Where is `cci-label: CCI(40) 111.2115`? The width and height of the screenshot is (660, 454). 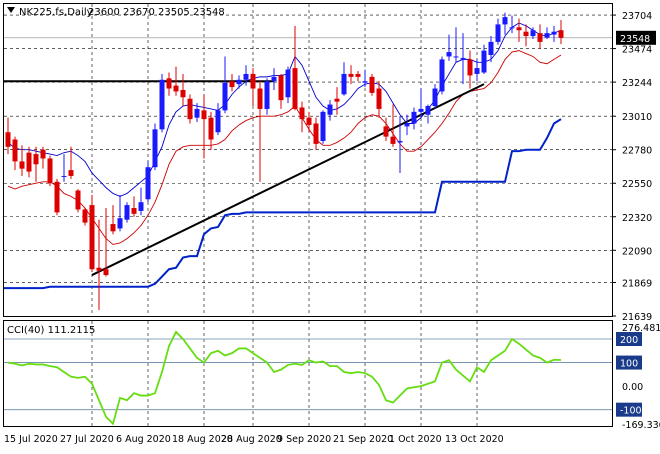 cci-label: CCI(40) 111.2115 is located at coordinates (51, 330).